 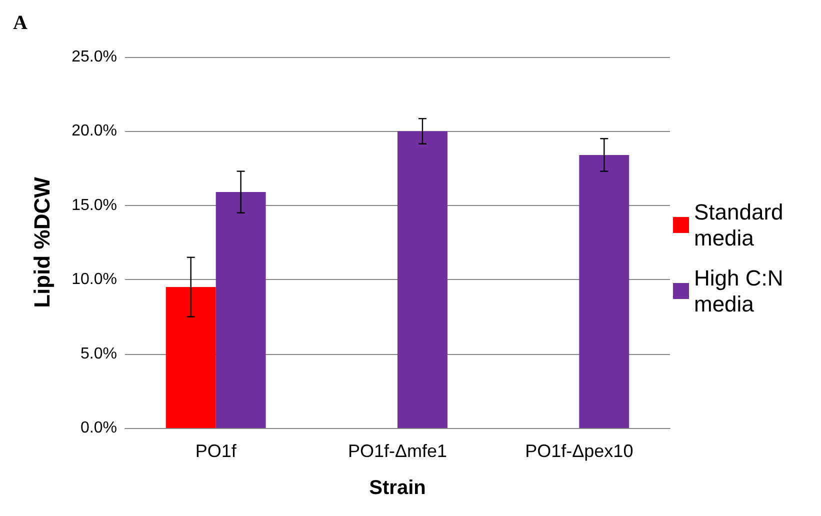 What do you see at coordinates (216, 451) in the screenshot?
I see `x-tick-label: PO1f` at bounding box center [216, 451].